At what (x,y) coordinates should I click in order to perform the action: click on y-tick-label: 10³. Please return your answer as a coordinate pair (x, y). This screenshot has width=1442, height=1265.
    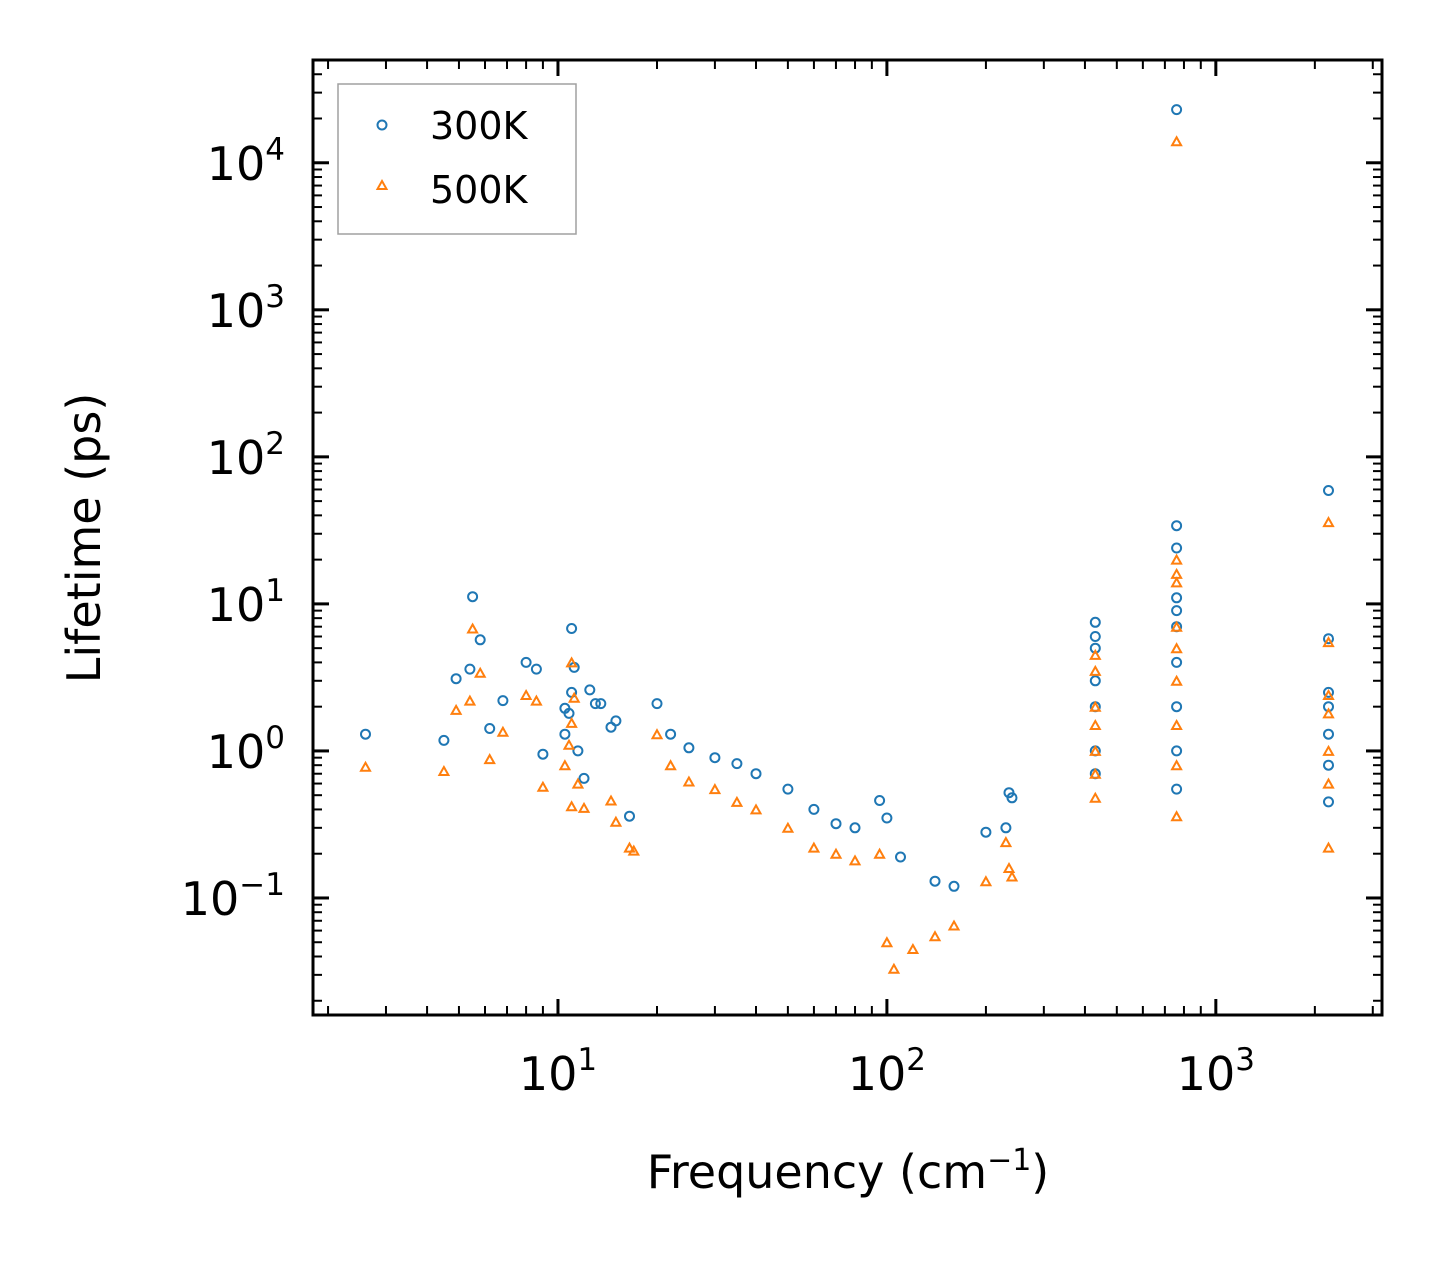
    Looking at the image, I should click on (246, 308).